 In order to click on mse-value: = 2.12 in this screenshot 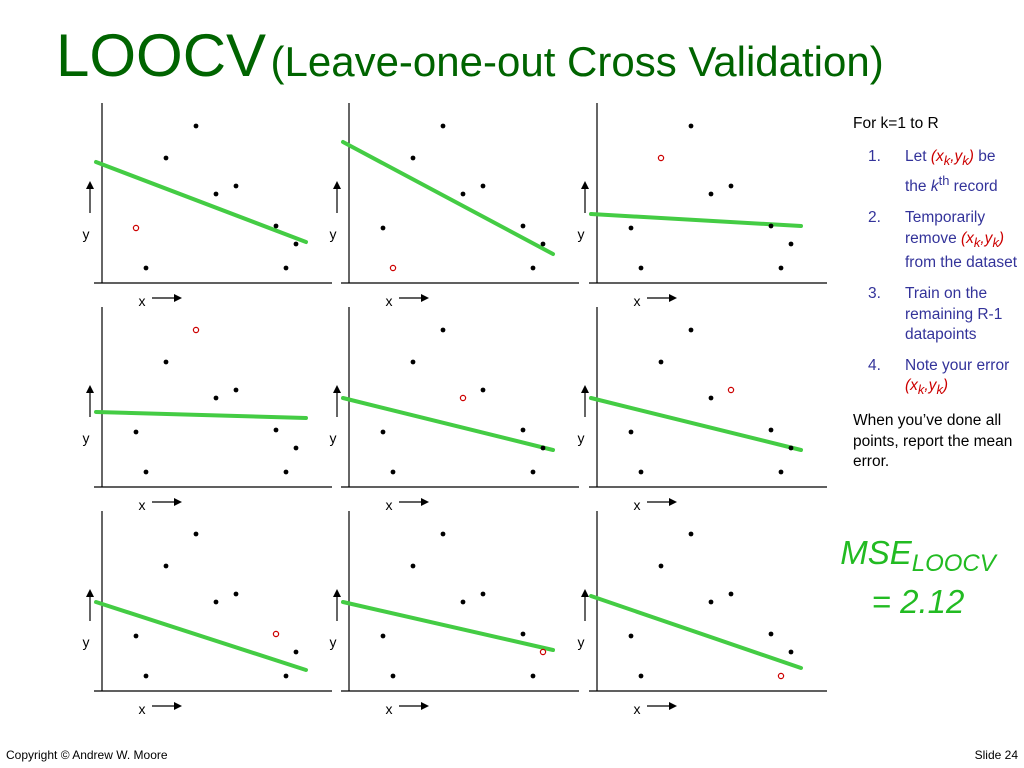, I will do `click(918, 601)`.